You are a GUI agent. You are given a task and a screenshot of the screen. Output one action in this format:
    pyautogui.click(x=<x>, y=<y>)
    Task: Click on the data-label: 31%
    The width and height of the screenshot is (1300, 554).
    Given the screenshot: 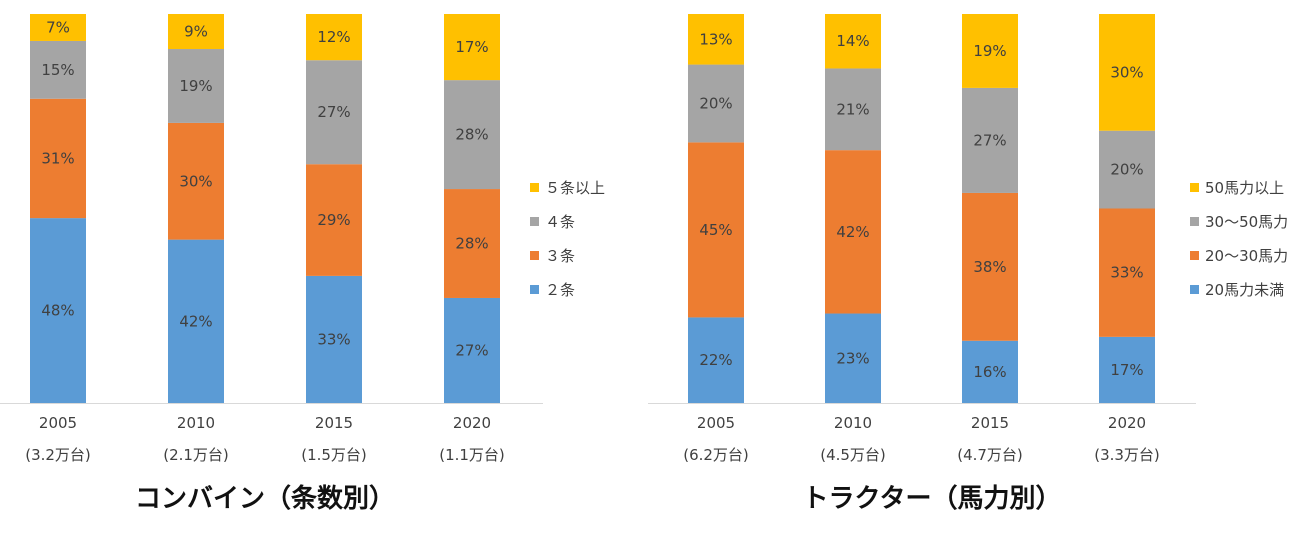 What is the action you would take?
    pyautogui.click(x=57, y=158)
    